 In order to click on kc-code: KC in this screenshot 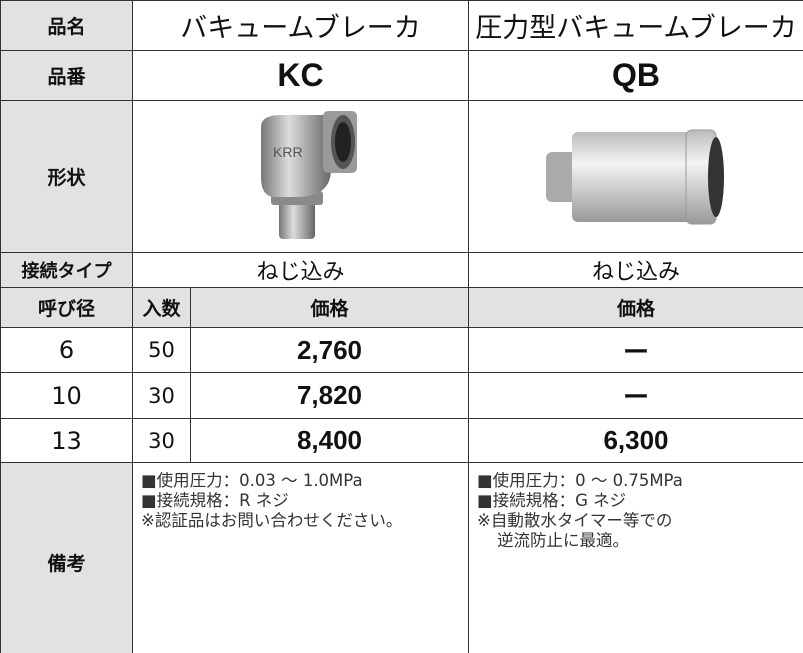, I will do `click(301, 76)`.